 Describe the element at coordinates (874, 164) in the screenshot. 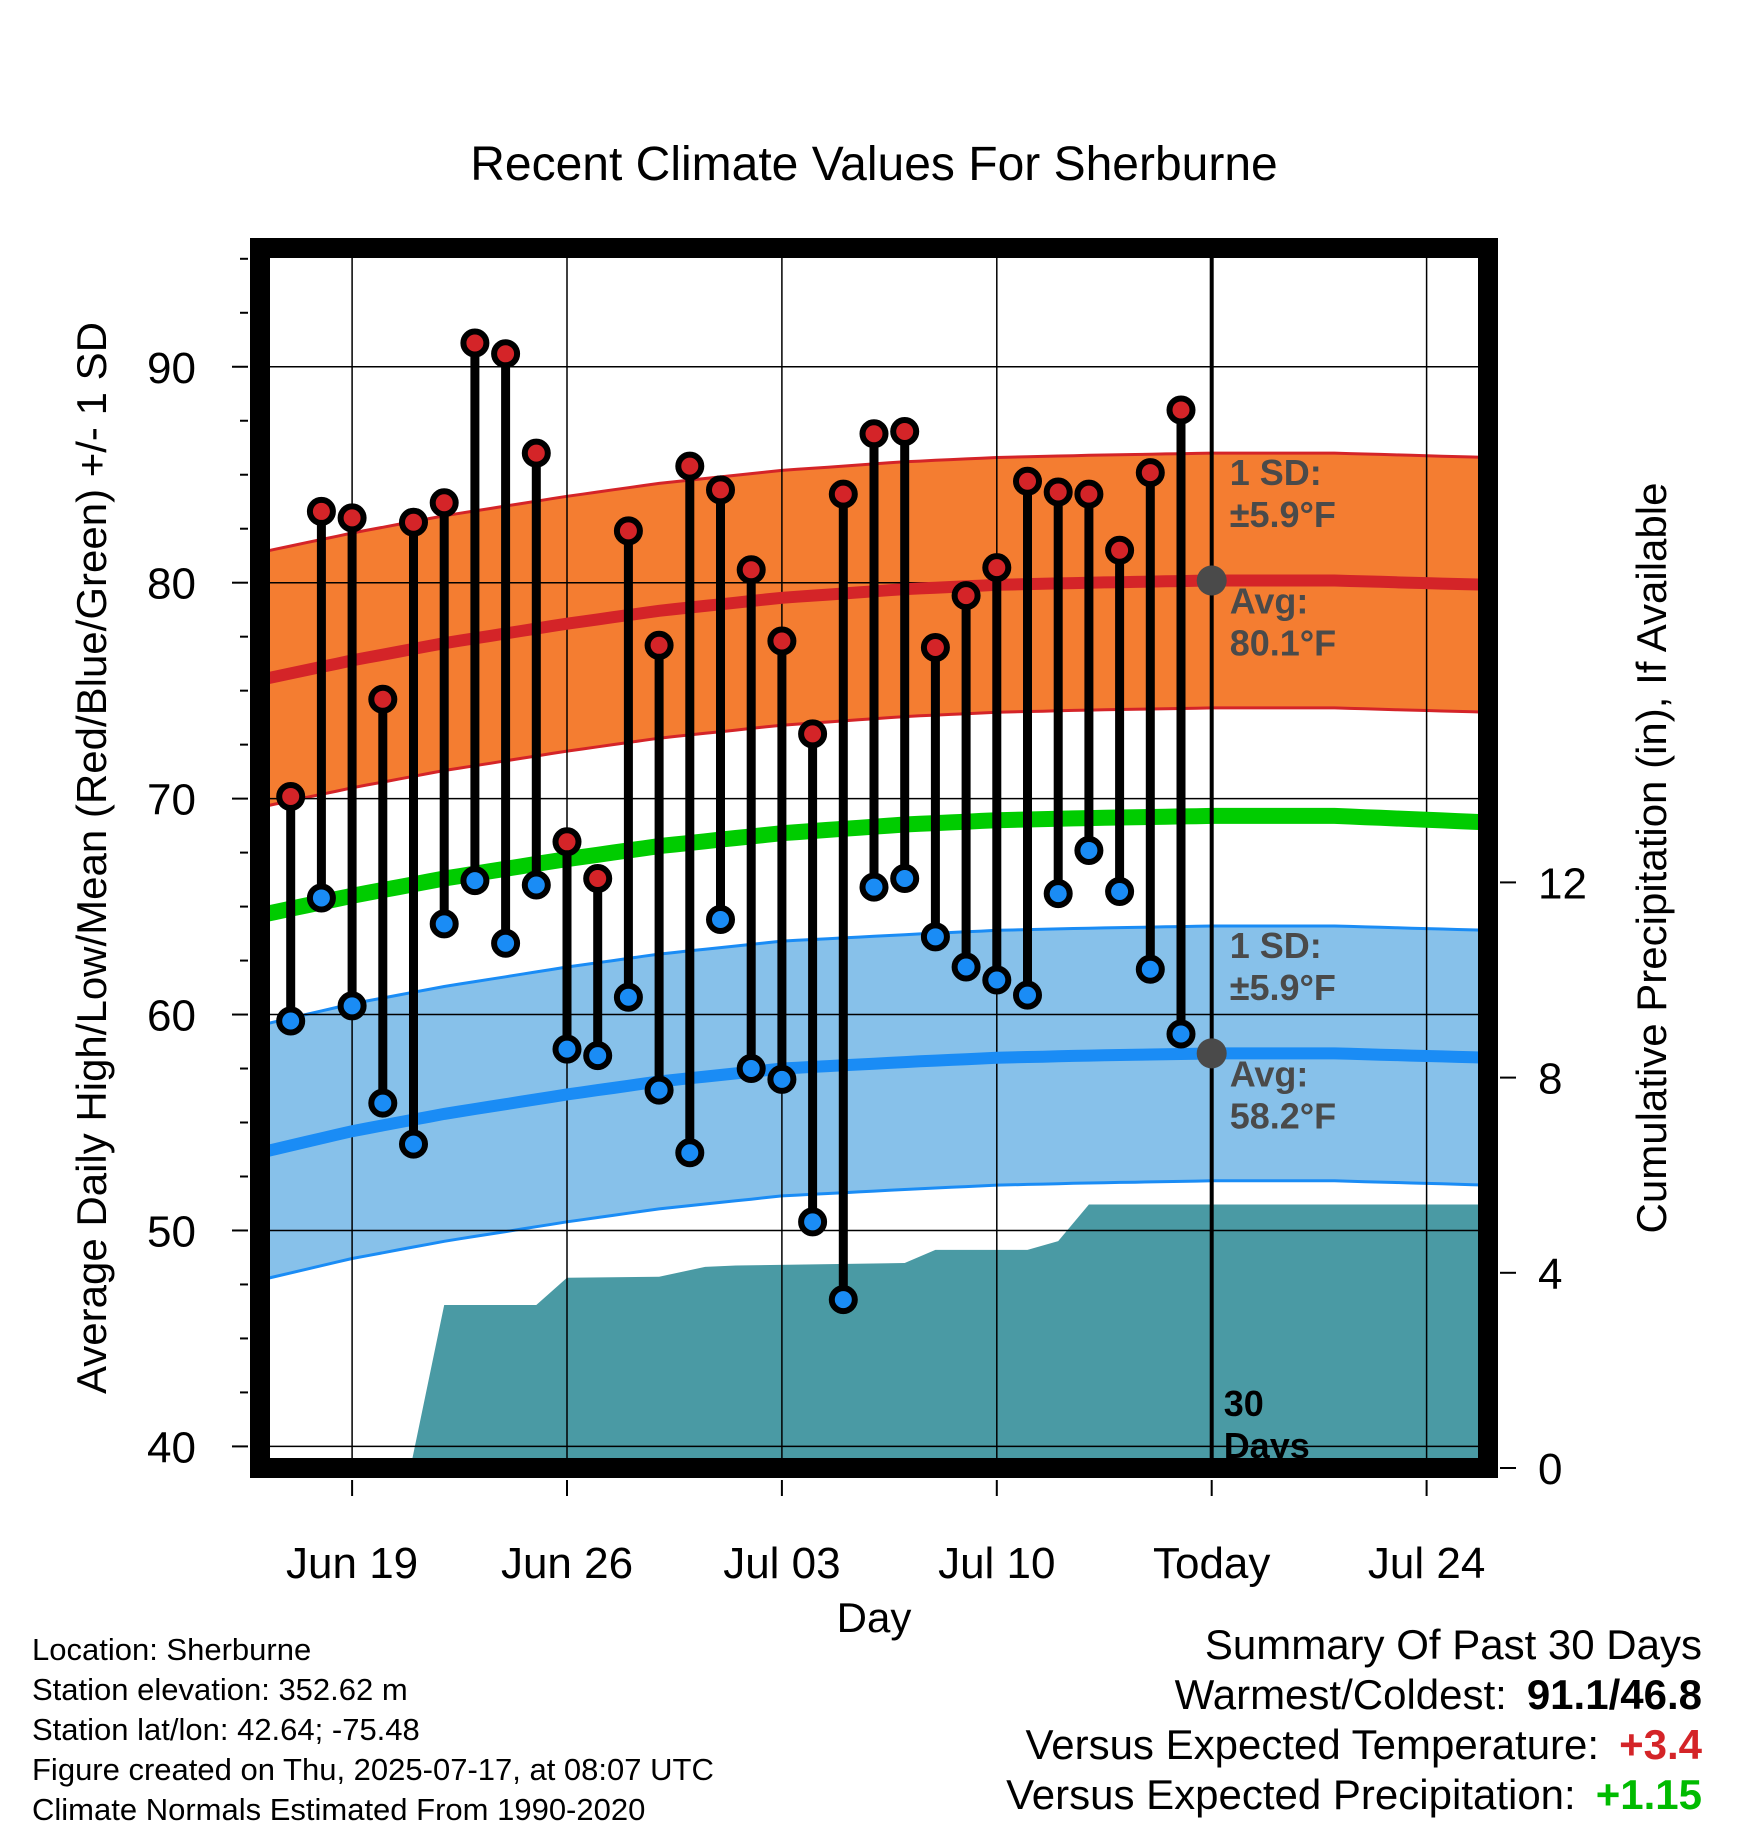

I see `chart-title: Recent Climate Values For Sherburne` at that location.